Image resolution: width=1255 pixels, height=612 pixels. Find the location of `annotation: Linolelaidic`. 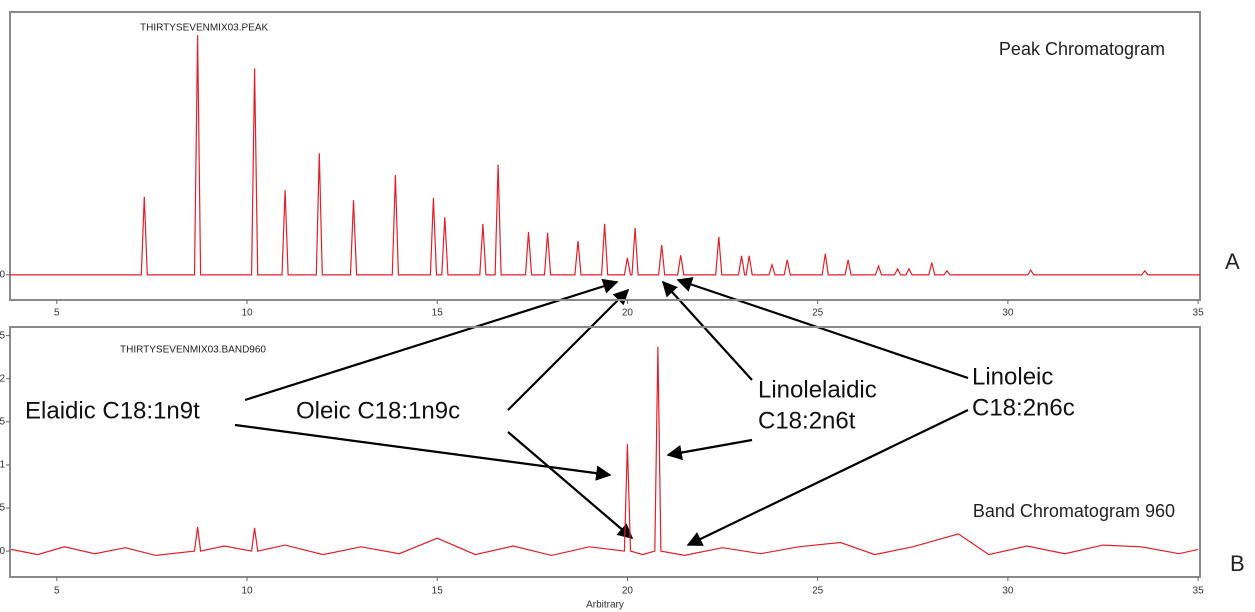

annotation: Linolelaidic is located at coordinates (817, 389).